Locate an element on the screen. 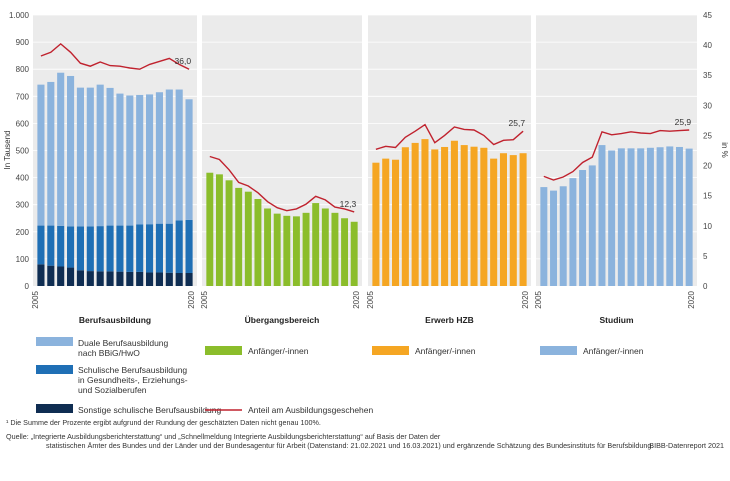  right-tick-label: 35 is located at coordinates (707, 75).